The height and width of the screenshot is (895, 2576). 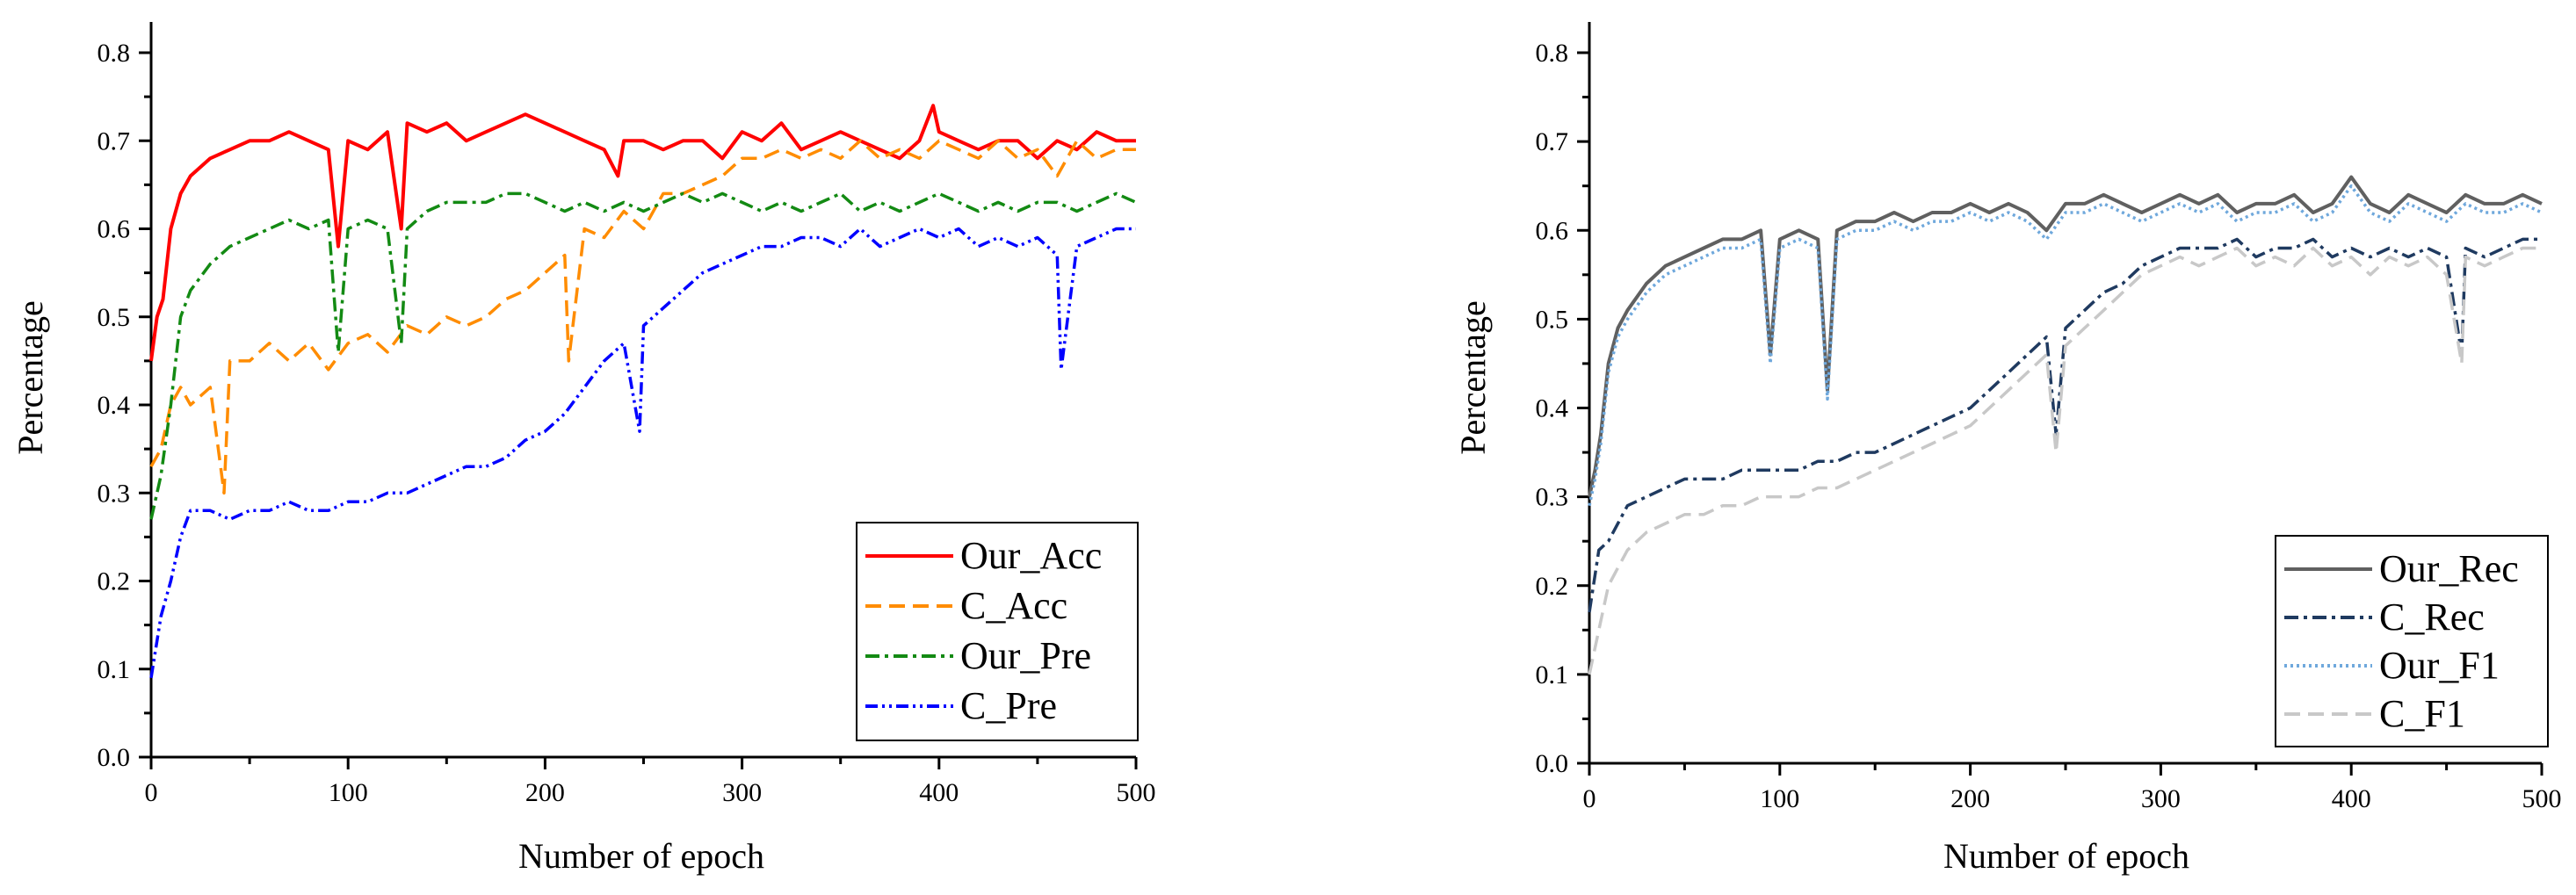 I want to click on legend-label: C_Pre, so click(x=1008, y=705).